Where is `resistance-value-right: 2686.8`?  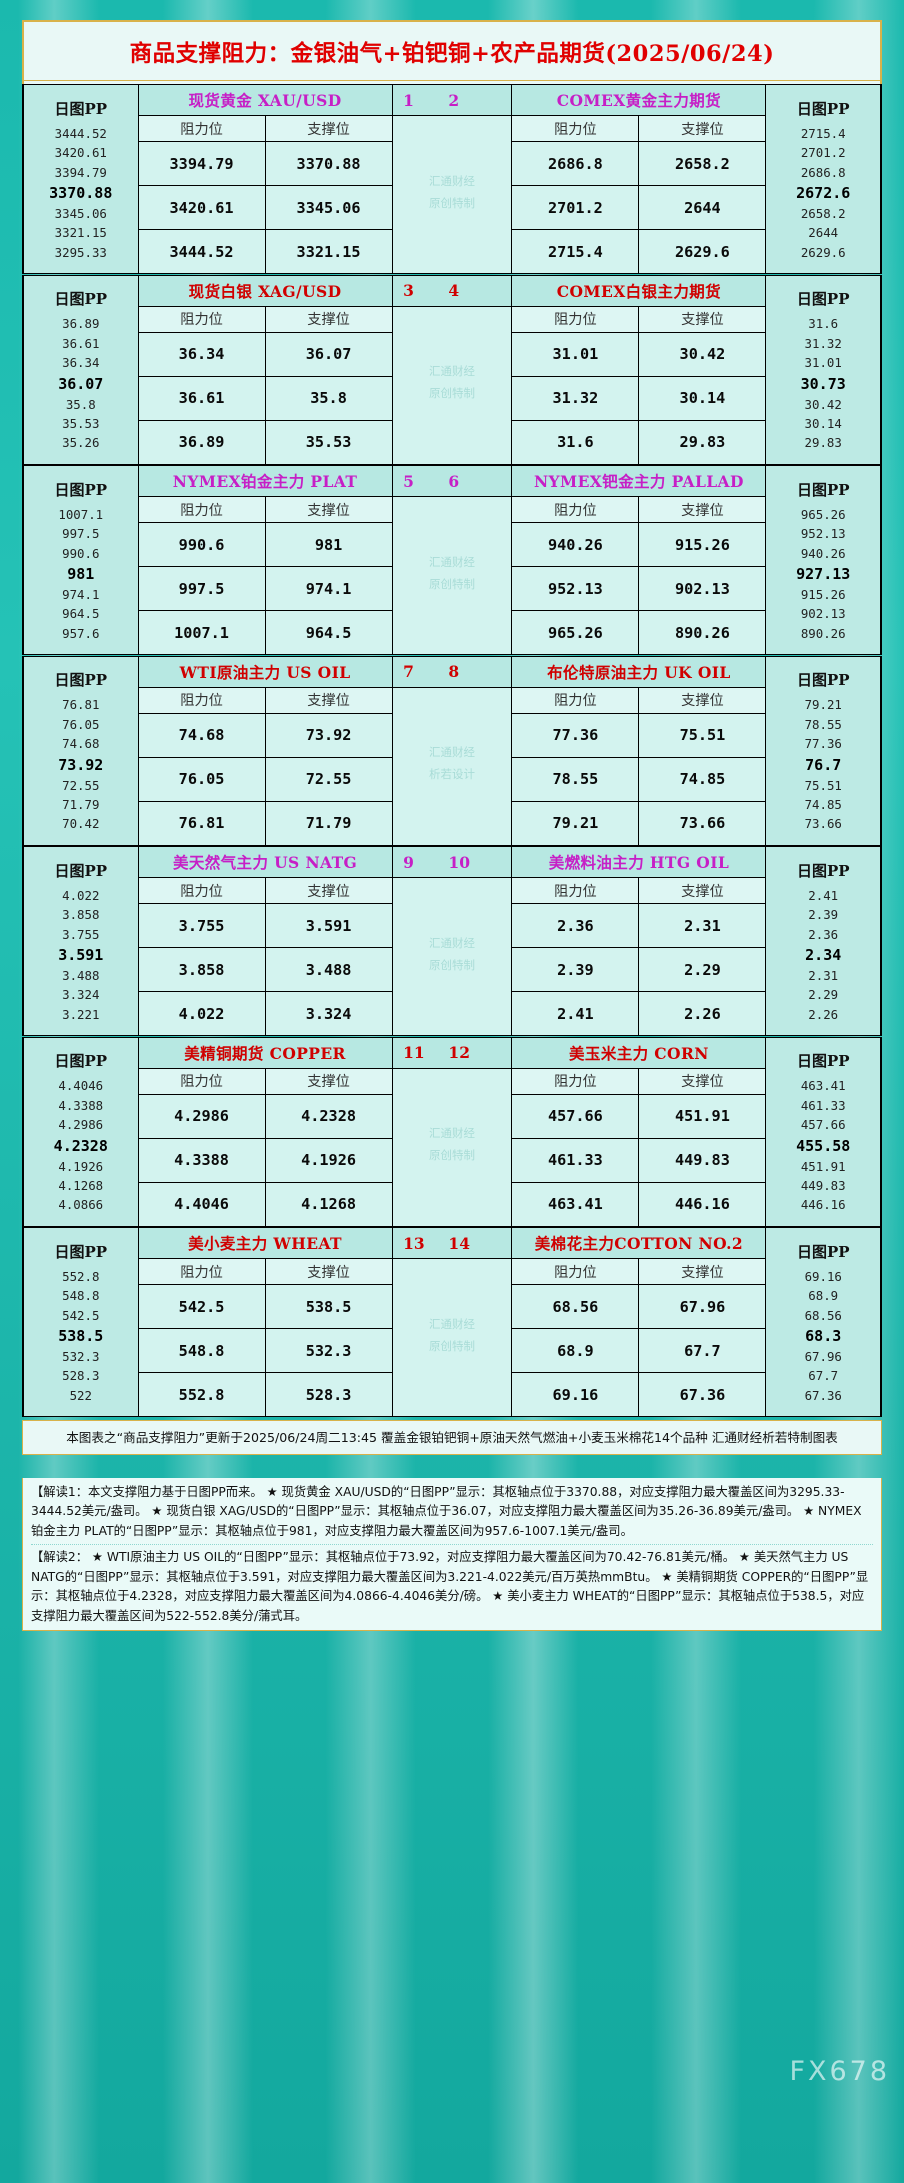 resistance-value-right: 2686.8 is located at coordinates (575, 163).